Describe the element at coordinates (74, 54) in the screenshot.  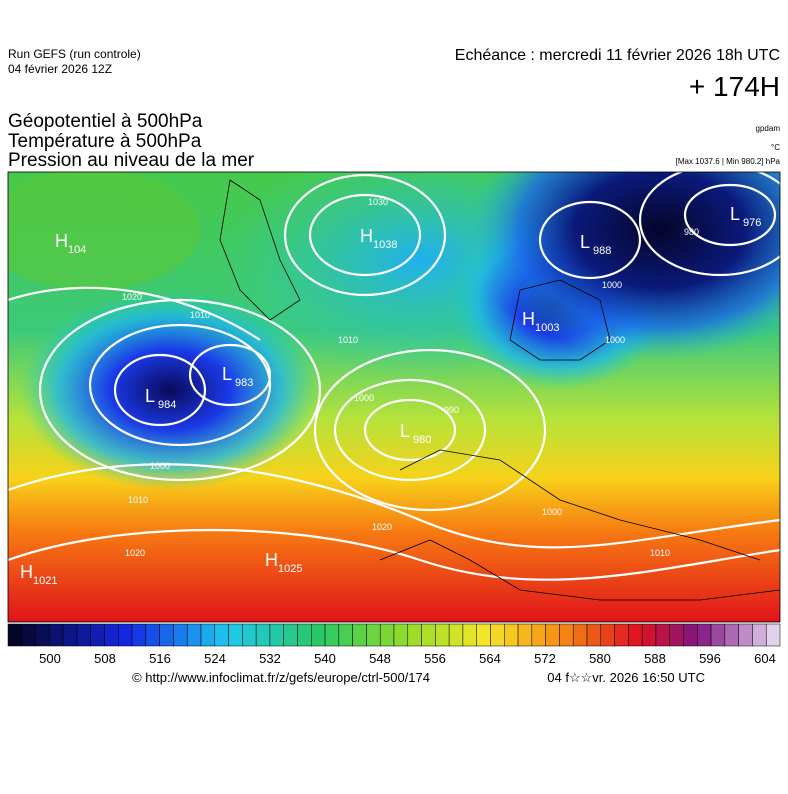
I see `run: Run GEFS (run controle)` at that location.